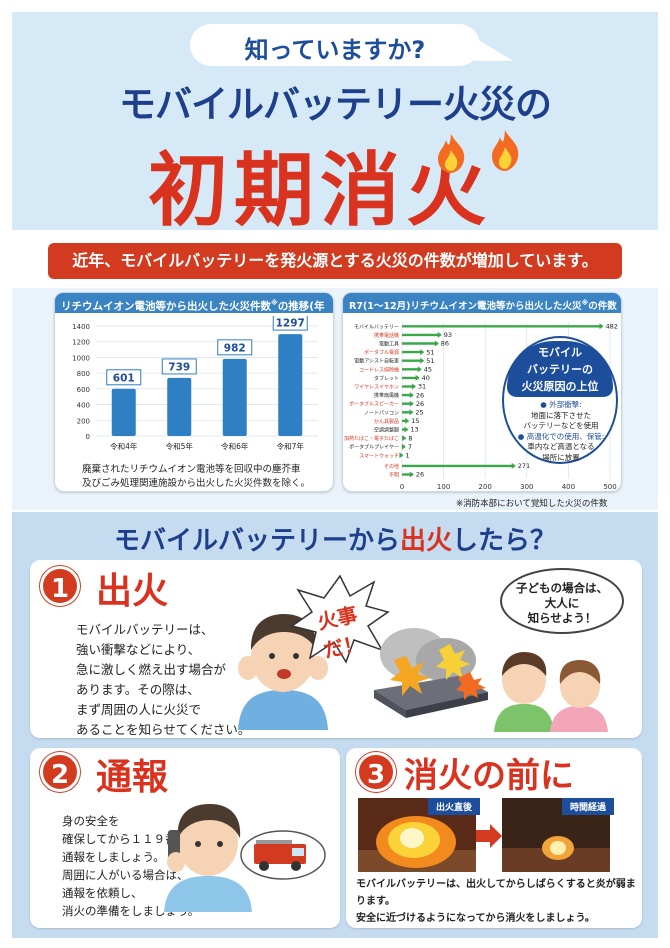  Describe the element at coordinates (381, 413) in the screenshot. I see `y-tick-label: ノートパソコン` at that location.